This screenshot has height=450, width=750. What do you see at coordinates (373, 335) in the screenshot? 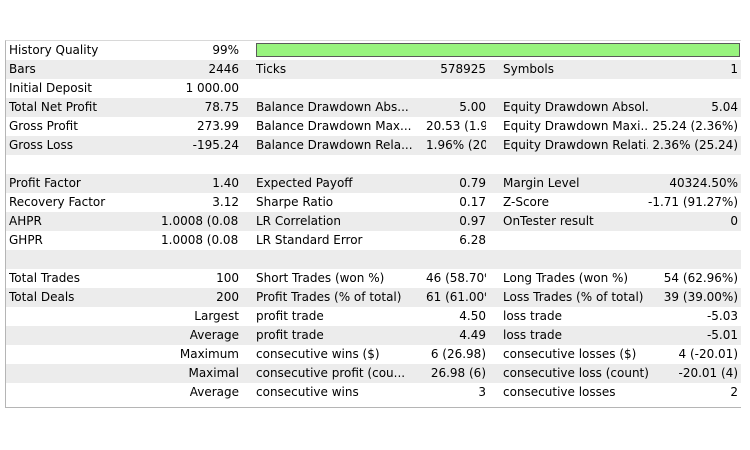
I see `report-row: profit trade 4.49 loss trade -5.01 Average` at bounding box center [373, 335].